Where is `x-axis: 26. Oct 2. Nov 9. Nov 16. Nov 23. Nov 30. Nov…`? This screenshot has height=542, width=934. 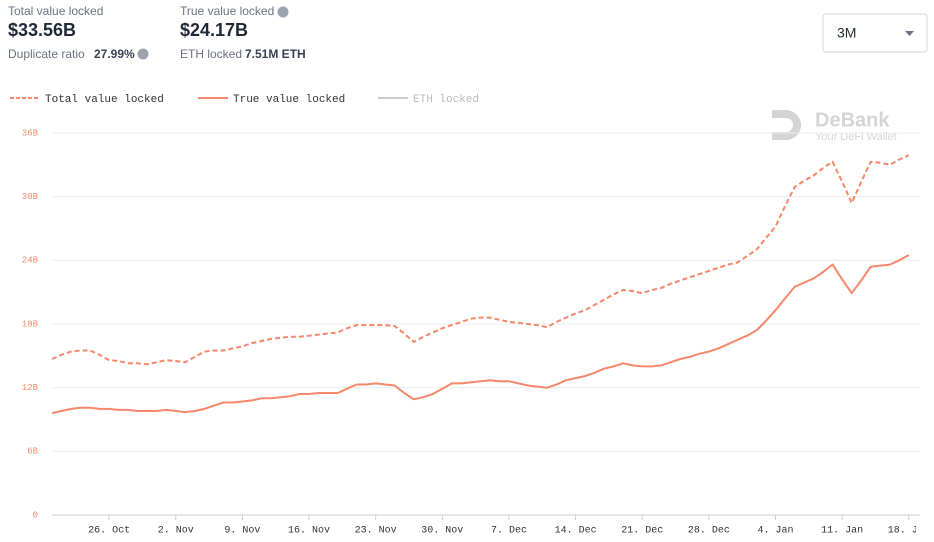
x-axis: 26. Oct 2. Nov 9. Nov 16. Nov 23. Nov 30. Nov… is located at coordinates (509, 526).